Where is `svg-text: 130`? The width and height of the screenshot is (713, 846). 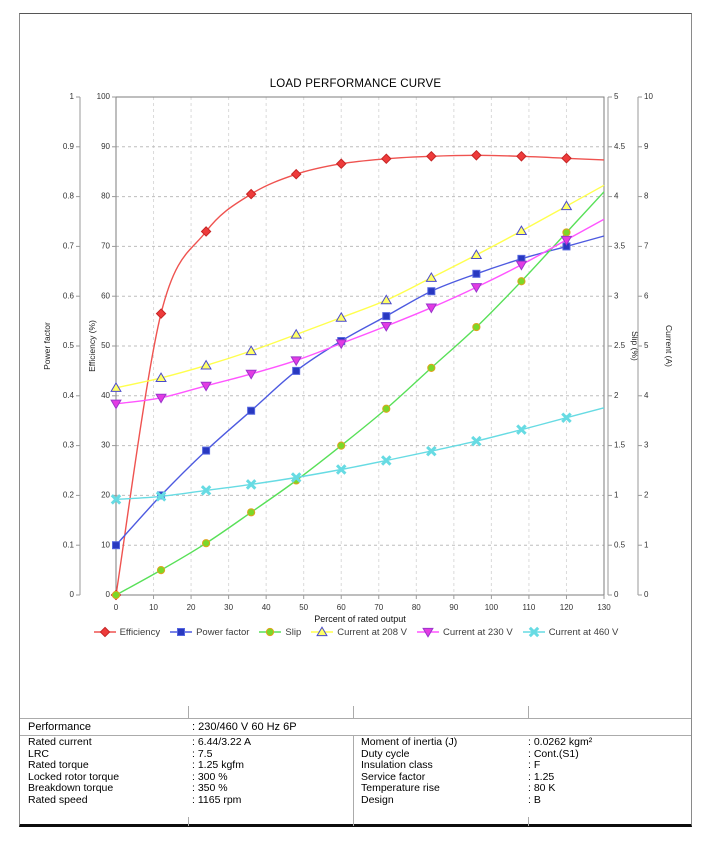
svg-text: 130 is located at coordinates (604, 607).